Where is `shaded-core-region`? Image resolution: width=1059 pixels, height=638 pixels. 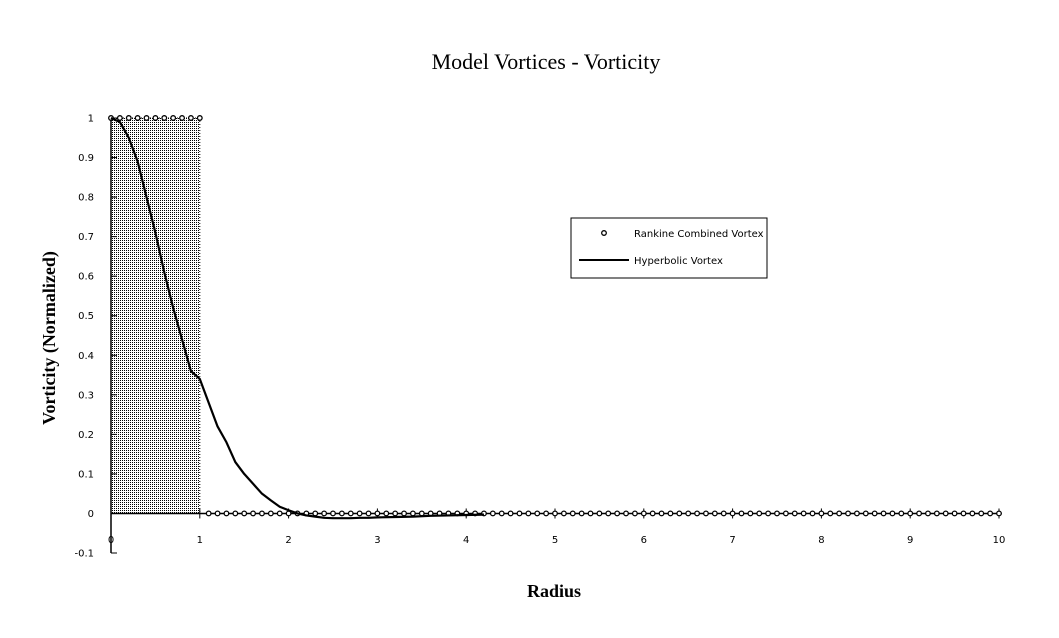
shaded-core-region is located at coordinates (155, 316).